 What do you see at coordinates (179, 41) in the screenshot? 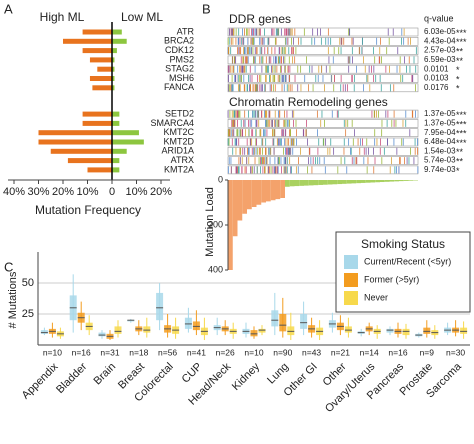
I see `gene-label: BRCA2` at bounding box center [179, 41].